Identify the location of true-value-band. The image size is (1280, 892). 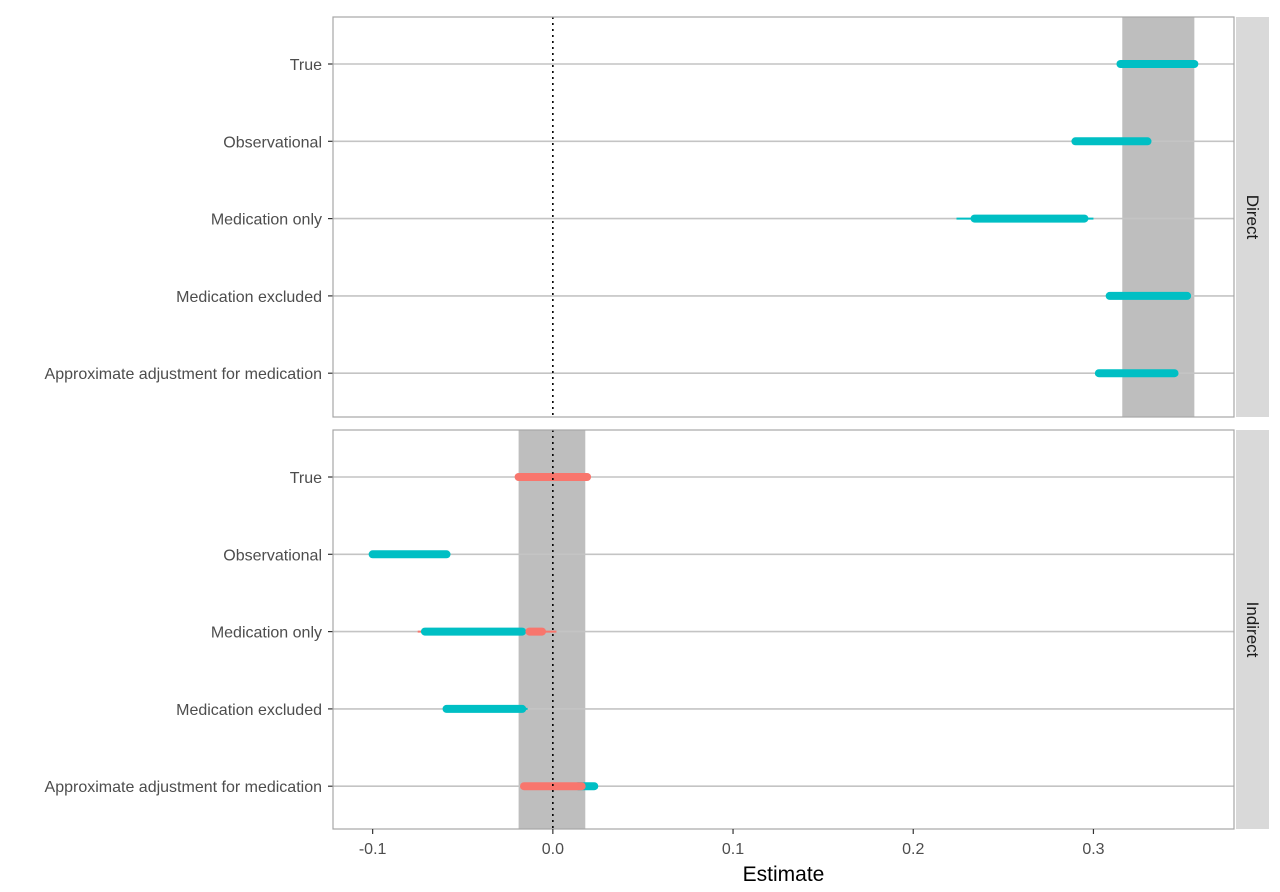
(1158, 217).